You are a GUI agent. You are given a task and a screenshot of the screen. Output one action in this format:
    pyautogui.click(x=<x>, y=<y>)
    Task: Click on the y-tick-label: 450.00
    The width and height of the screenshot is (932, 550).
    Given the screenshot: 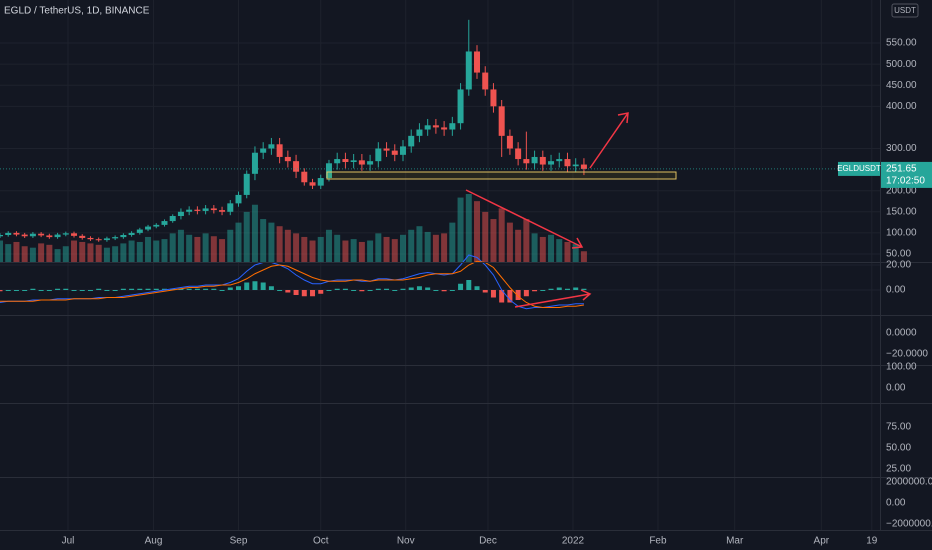 What is the action you would take?
    pyautogui.click(x=901, y=85)
    